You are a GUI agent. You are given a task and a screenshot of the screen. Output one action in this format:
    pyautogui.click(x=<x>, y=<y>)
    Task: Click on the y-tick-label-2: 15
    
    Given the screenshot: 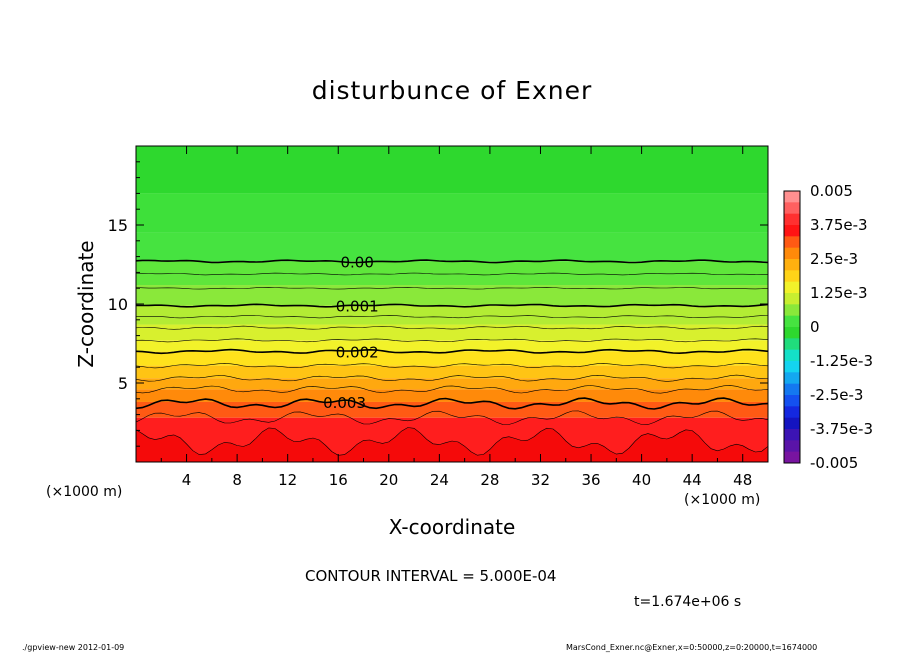 What is the action you would take?
    pyautogui.click(x=118, y=225)
    